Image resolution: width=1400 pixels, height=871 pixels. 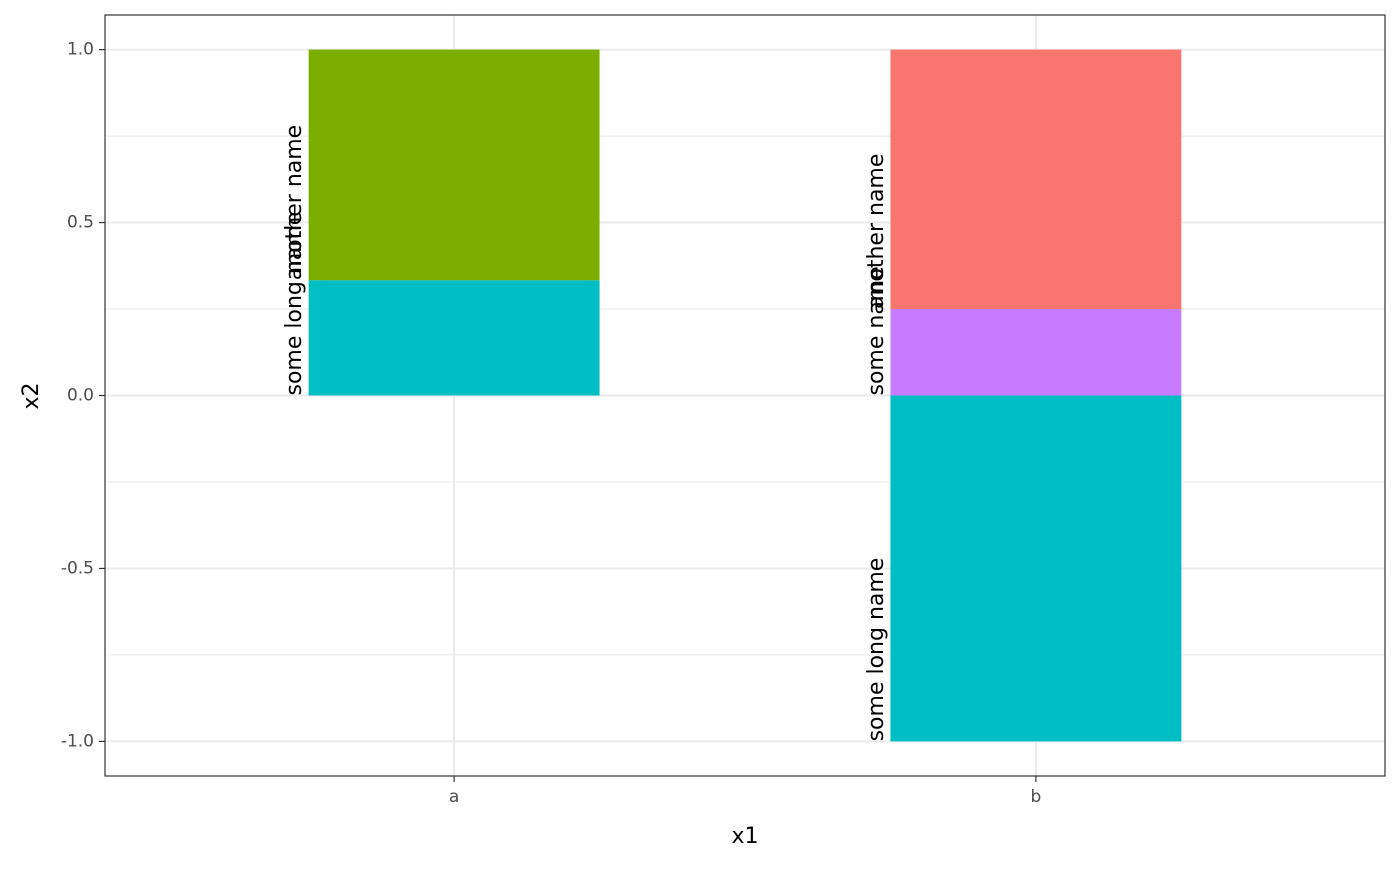 What do you see at coordinates (744, 836) in the screenshot?
I see `x-axis-title: x1` at bounding box center [744, 836].